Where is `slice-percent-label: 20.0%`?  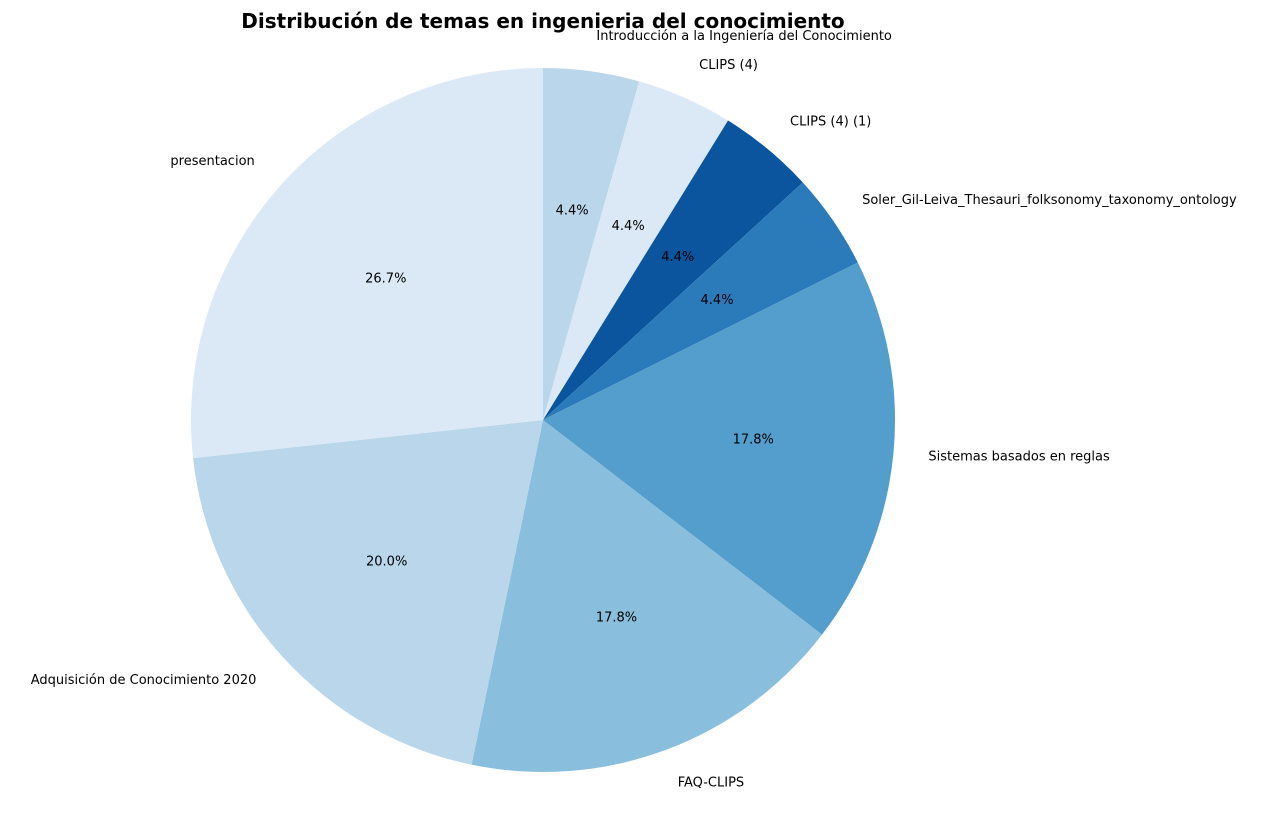 slice-percent-label: 20.0% is located at coordinates (386, 562).